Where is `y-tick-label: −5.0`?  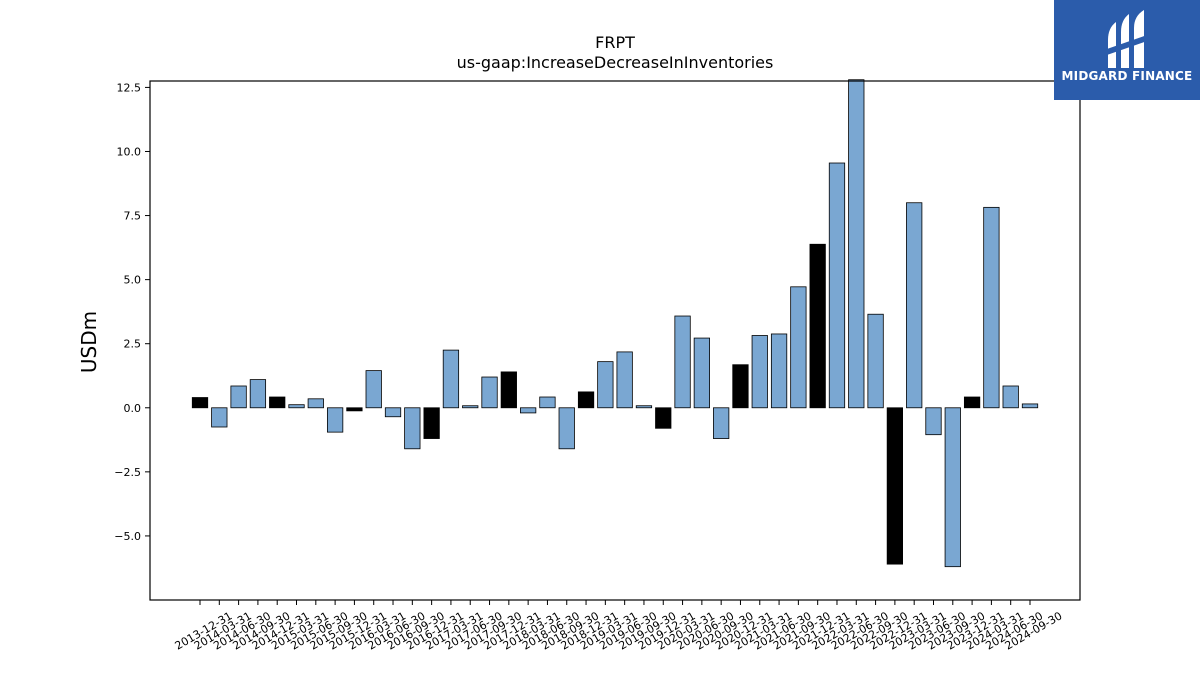
y-tick-label: −5.0 is located at coordinates (127, 536).